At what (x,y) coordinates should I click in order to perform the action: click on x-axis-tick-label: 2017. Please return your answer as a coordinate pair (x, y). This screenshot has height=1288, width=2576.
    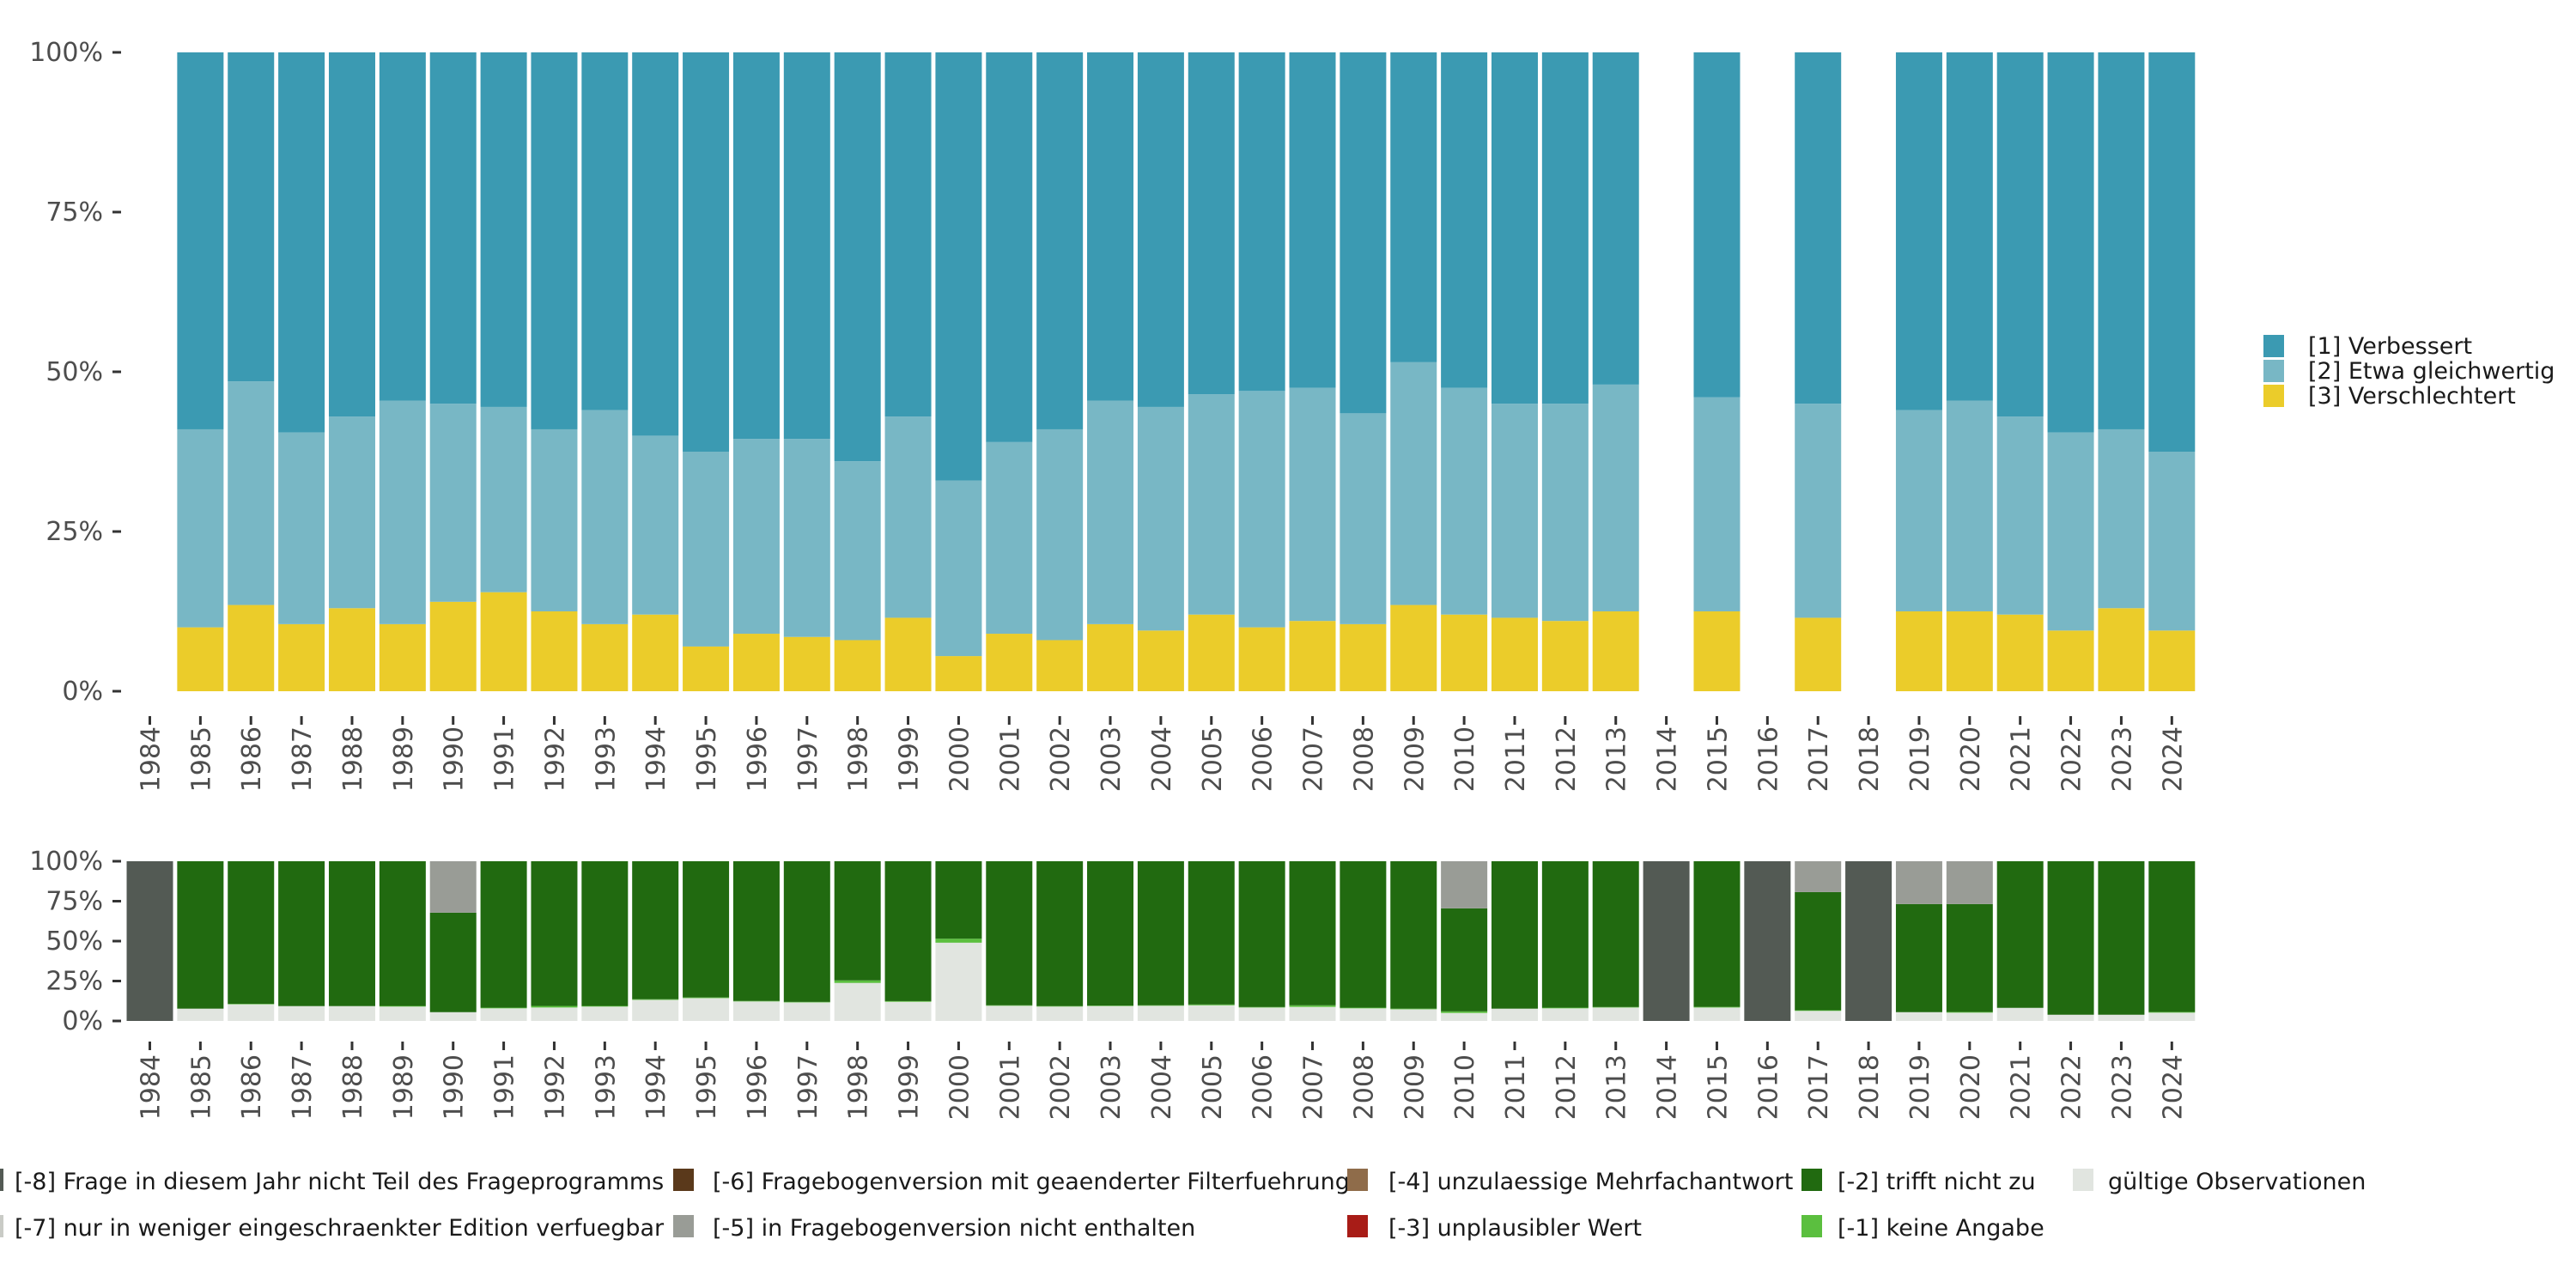
    Looking at the image, I should click on (1819, 1087).